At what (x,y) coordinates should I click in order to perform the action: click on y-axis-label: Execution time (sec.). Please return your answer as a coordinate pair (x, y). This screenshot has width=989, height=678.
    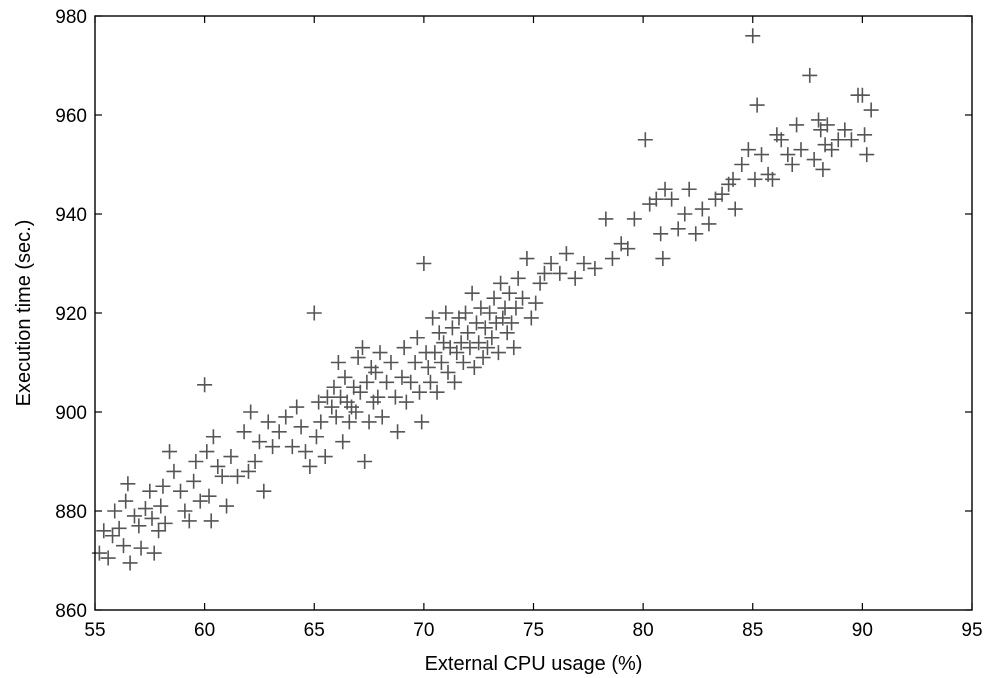
    Looking at the image, I should click on (24, 313).